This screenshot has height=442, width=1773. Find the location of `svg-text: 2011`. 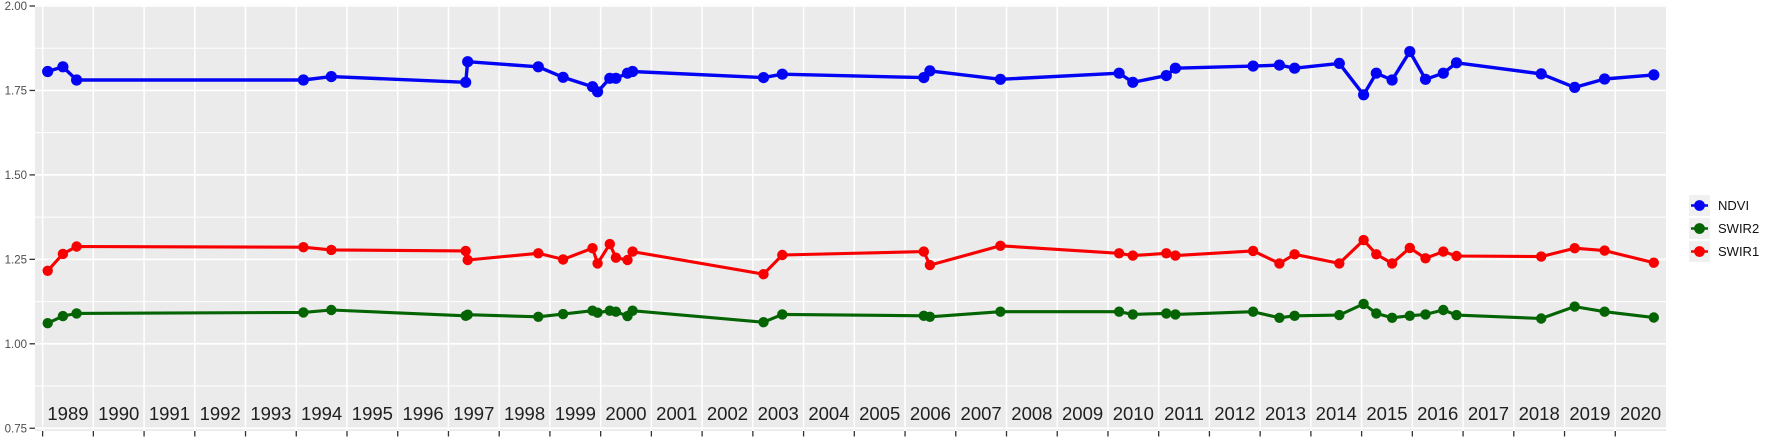

svg-text: 2011 is located at coordinates (1184, 413).